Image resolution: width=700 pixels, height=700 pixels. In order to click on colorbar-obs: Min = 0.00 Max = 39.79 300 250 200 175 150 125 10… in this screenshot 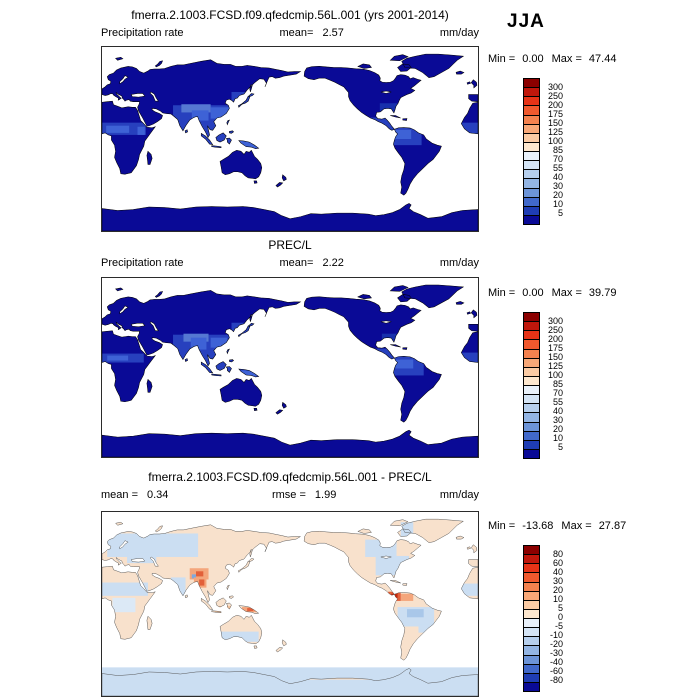, I will do `click(553, 377)`.